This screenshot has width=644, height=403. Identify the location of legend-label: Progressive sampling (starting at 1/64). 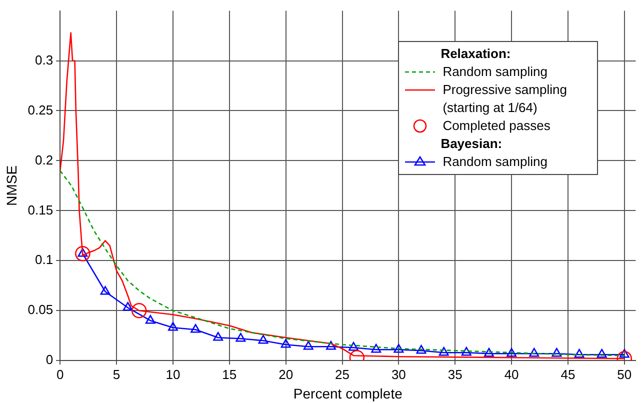
(505, 98).